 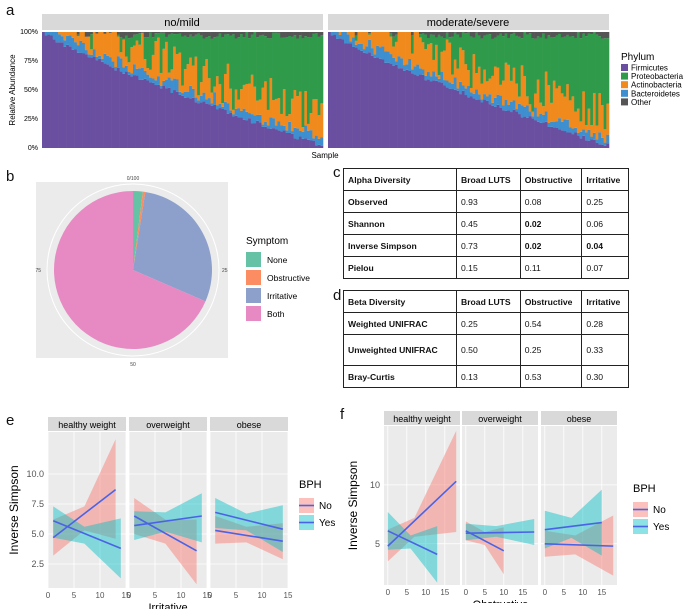 What do you see at coordinates (488, 301) in the screenshot?
I see `table-header: Broad LUTS` at bounding box center [488, 301].